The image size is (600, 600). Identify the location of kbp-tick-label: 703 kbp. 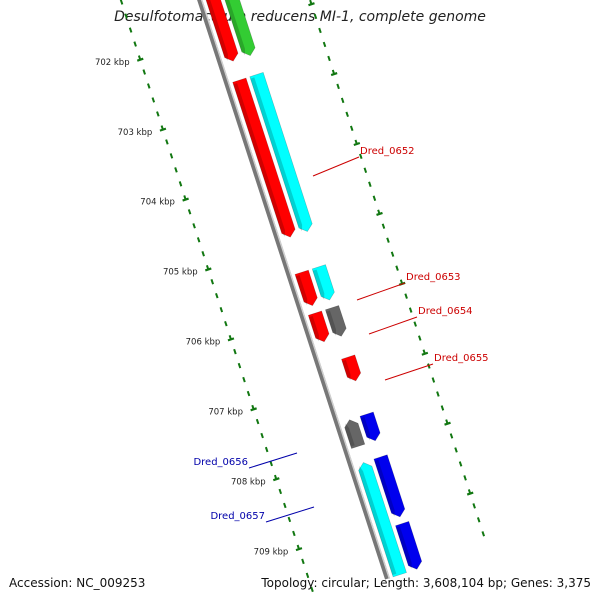
(135, 133).